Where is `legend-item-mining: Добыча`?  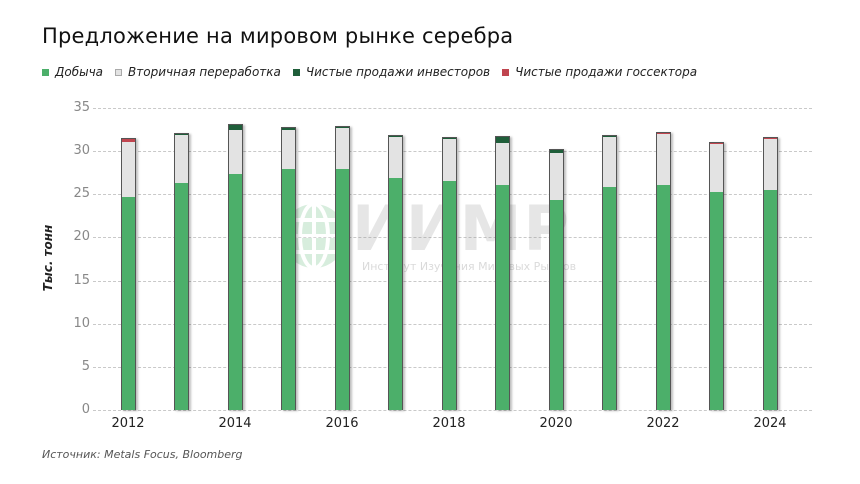 legend-item-mining: Добыча is located at coordinates (72, 72).